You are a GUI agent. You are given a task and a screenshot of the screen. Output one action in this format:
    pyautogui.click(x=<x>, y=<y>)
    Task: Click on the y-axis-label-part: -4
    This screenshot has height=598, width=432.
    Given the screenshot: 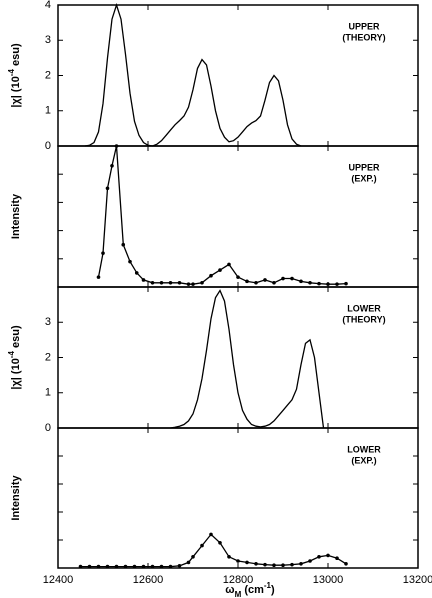 What is the action you would take?
    pyautogui.click(x=11, y=355)
    